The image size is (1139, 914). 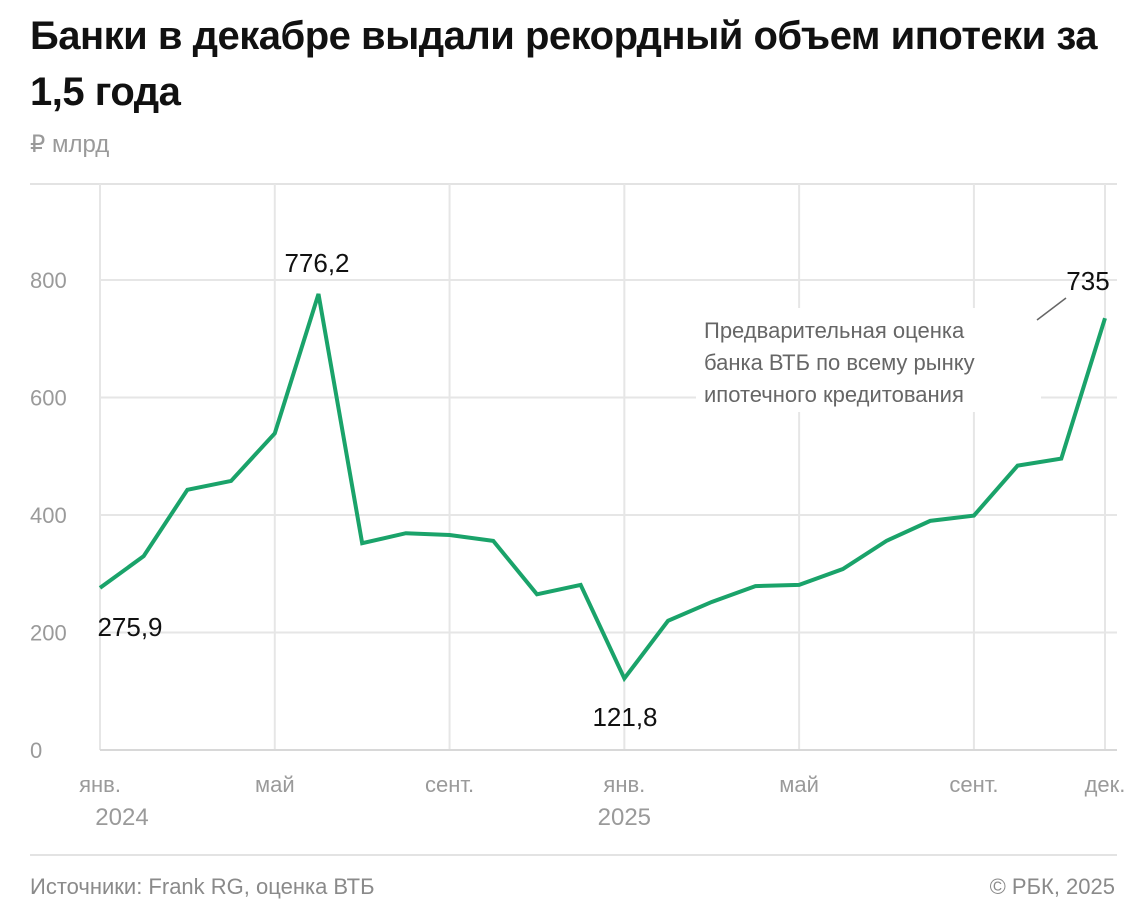 I want to click on x-tick-year: 2024, so click(x=121, y=817).